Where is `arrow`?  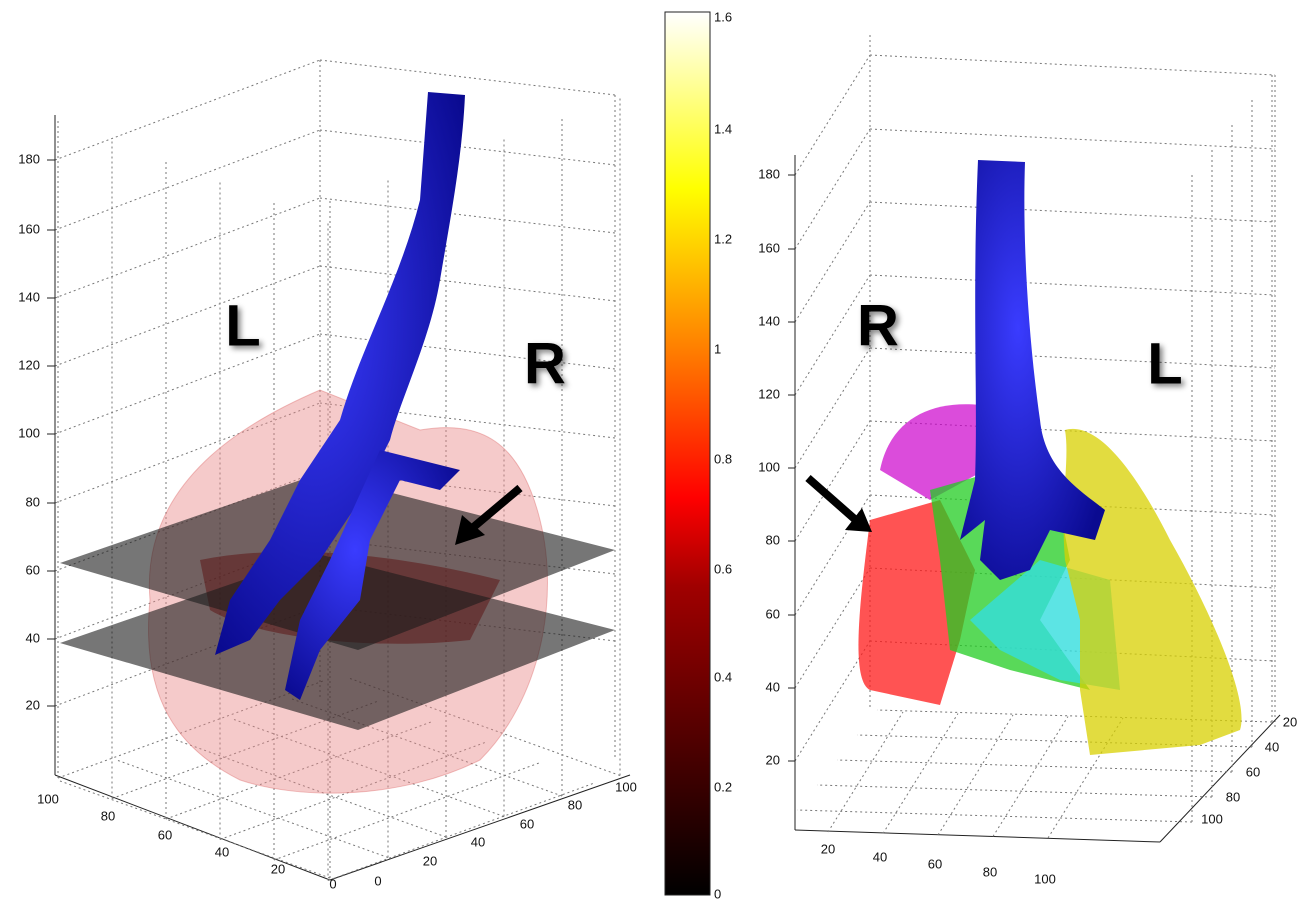
arrow is located at coordinates (833, 500).